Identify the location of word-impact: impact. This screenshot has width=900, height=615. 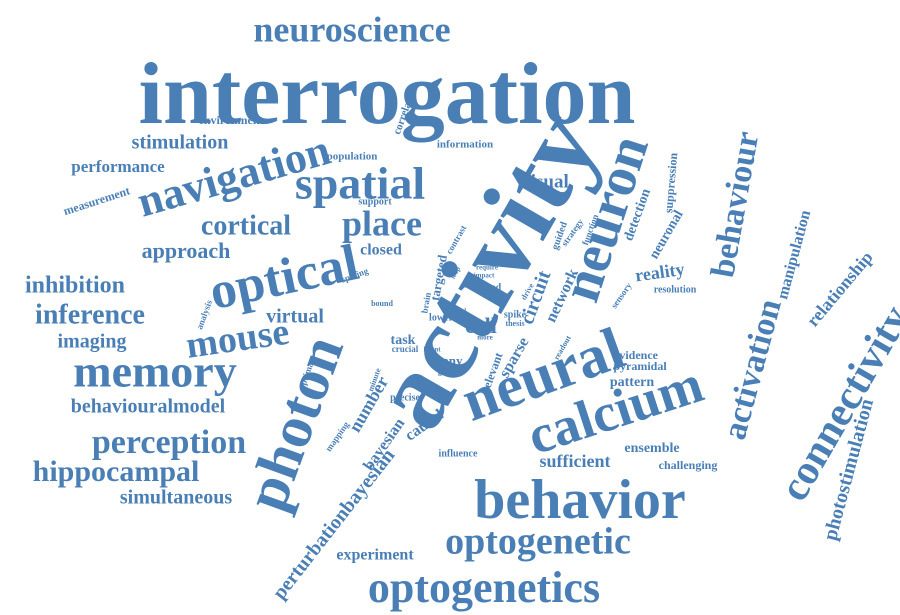
(484, 276).